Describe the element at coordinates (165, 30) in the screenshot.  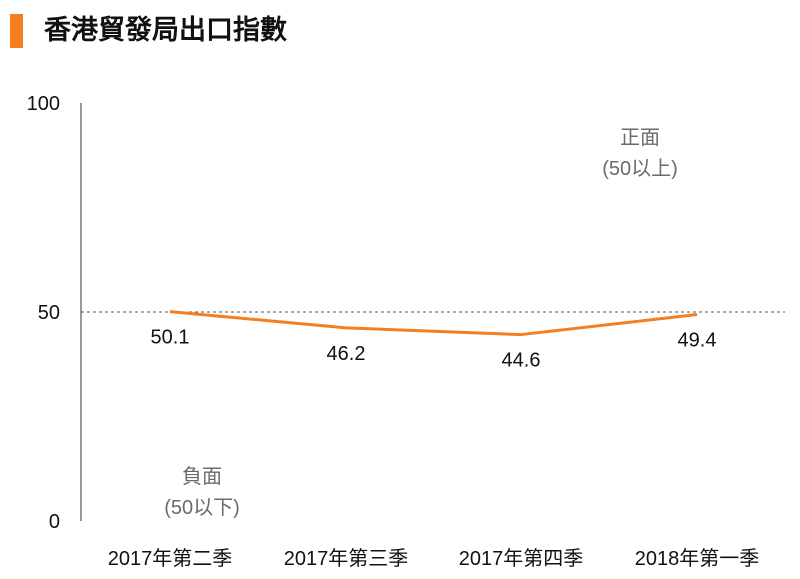
I see `chart-title: 香港貿發局出口指數` at that location.